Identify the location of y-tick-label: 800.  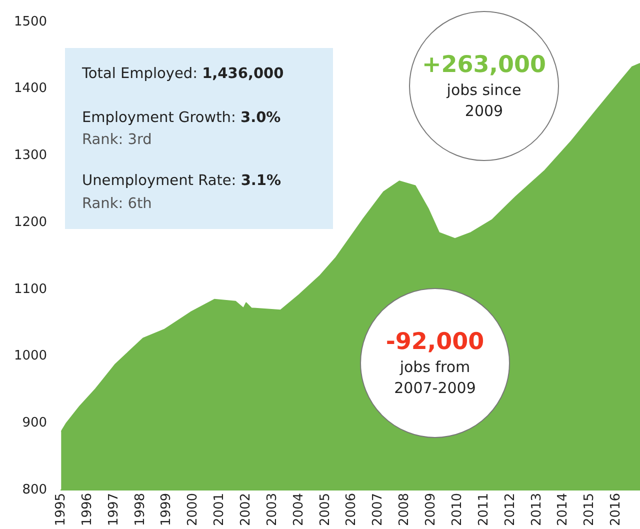
(35, 490).